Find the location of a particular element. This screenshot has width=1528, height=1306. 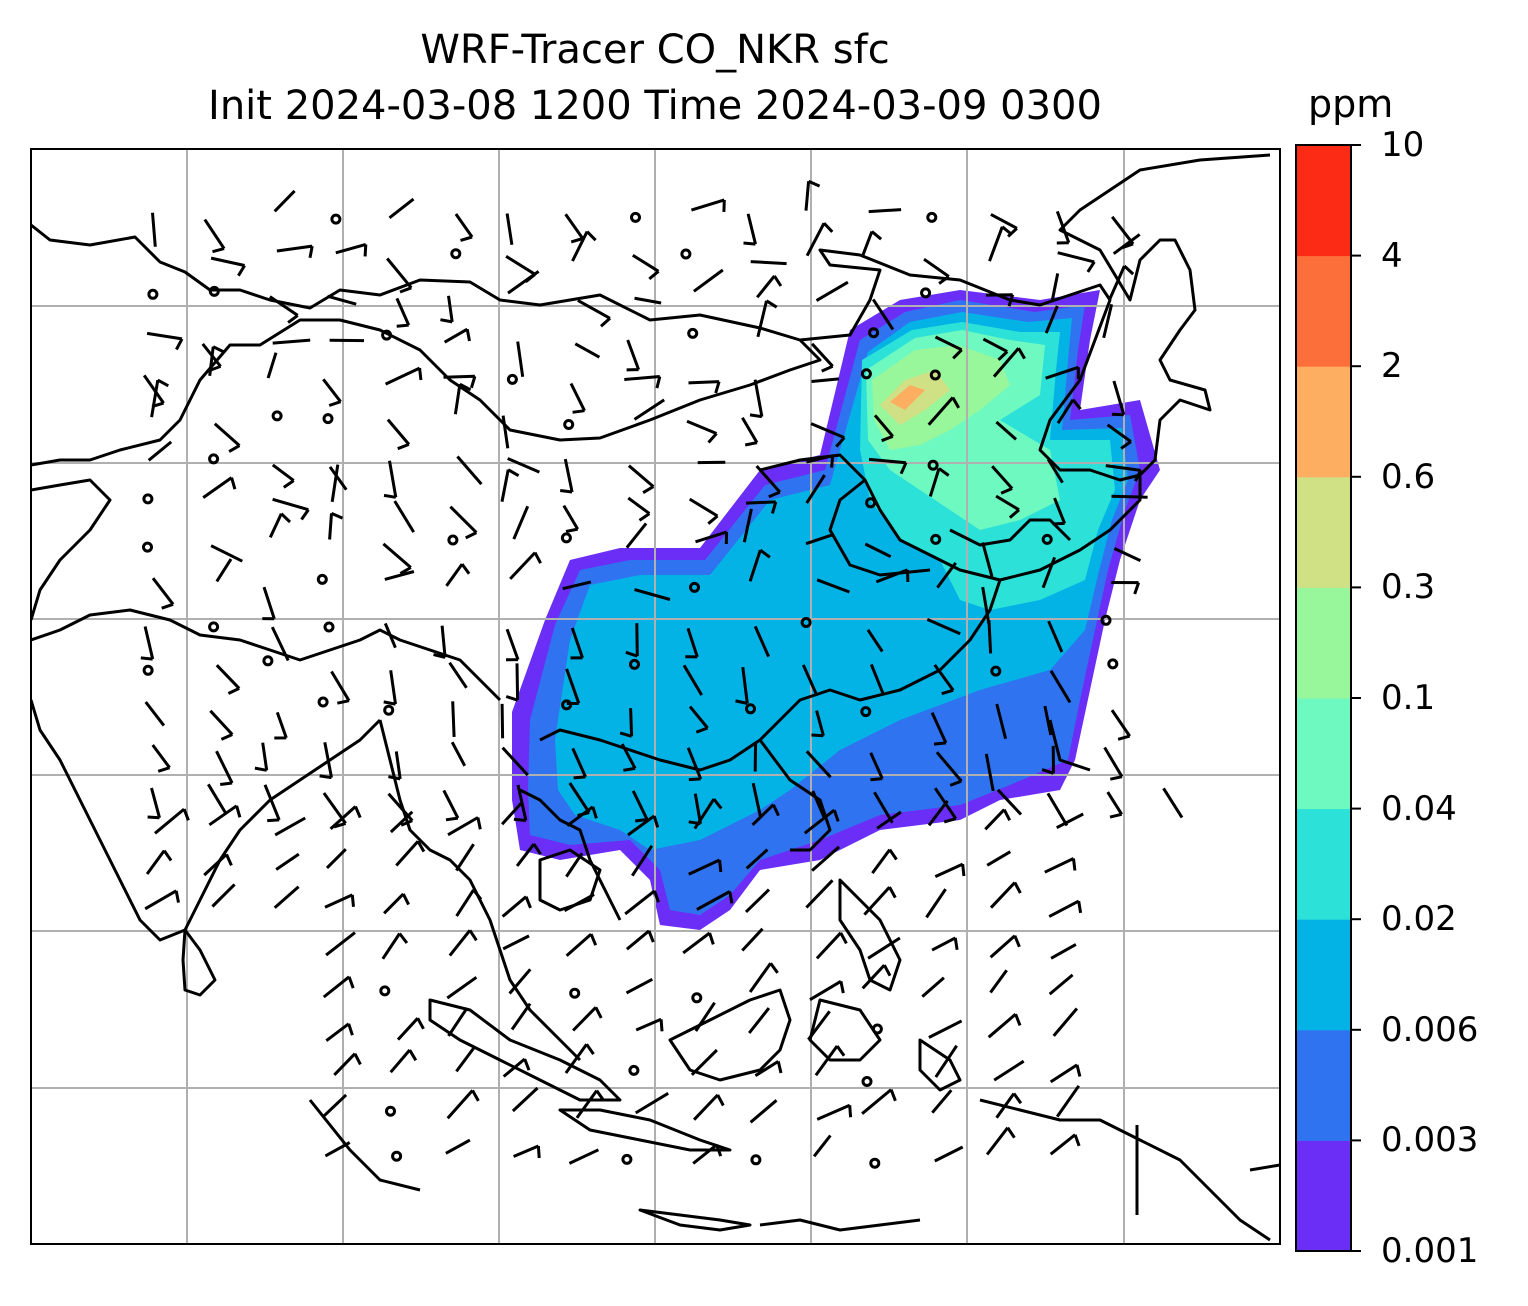

colorbar-tick-label: 4 is located at coordinates (1392, 255).